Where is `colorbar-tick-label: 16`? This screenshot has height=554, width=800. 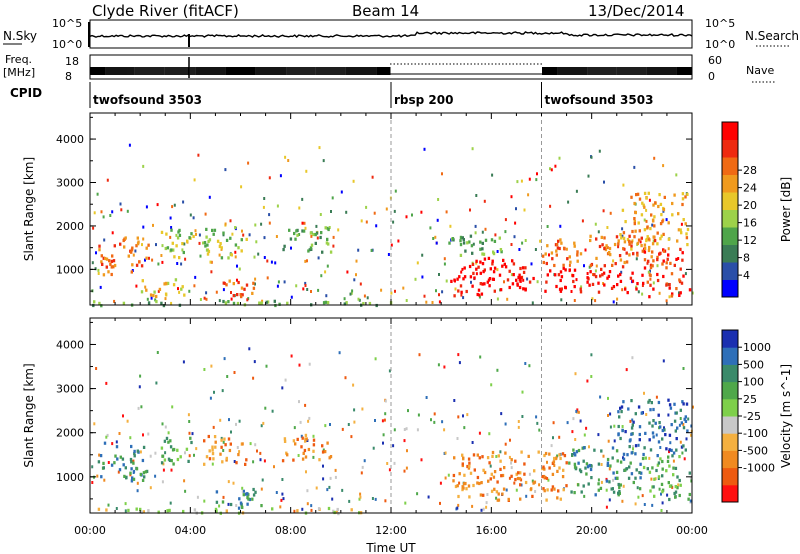
colorbar-tick-label: 16 is located at coordinates (750, 223).